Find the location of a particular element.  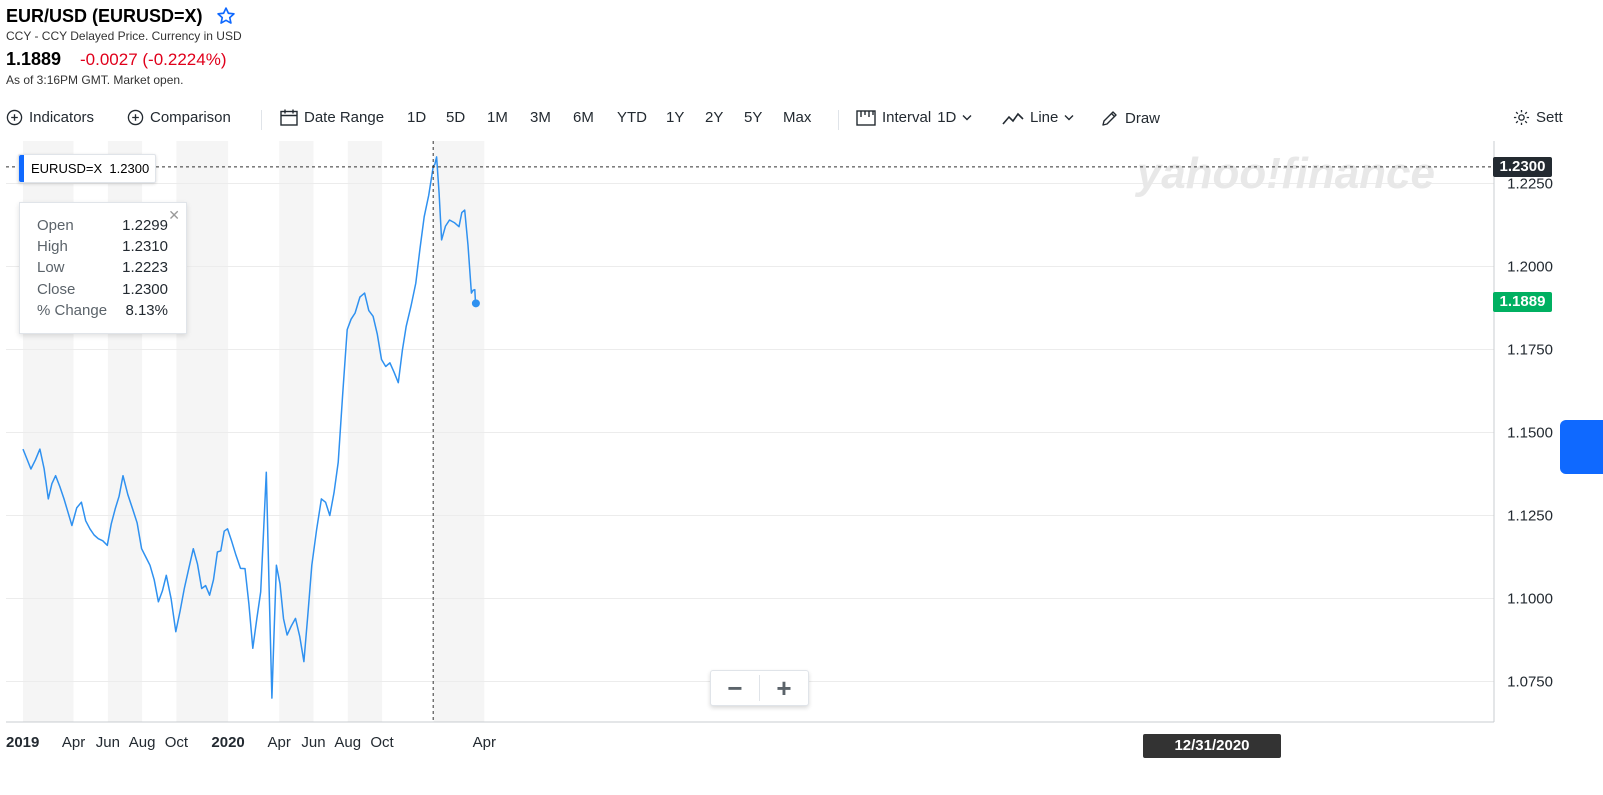

range-3m: 3M is located at coordinates (540, 117).